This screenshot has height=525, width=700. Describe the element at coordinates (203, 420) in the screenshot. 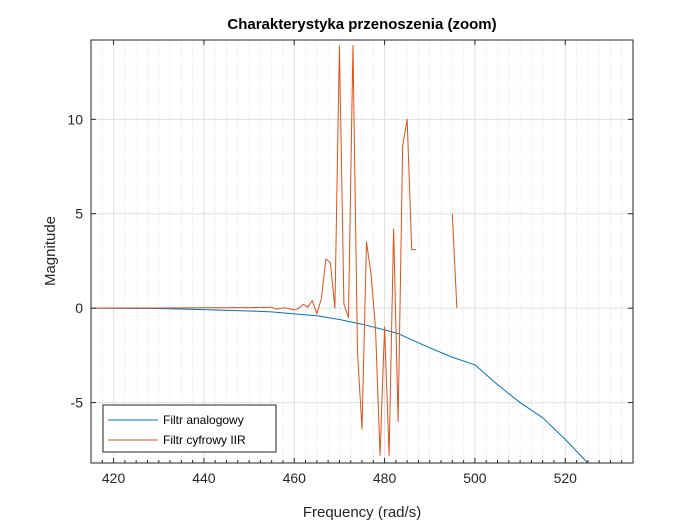

I see `legend-label-filtr-analogowy: Filtr analogowy` at that location.